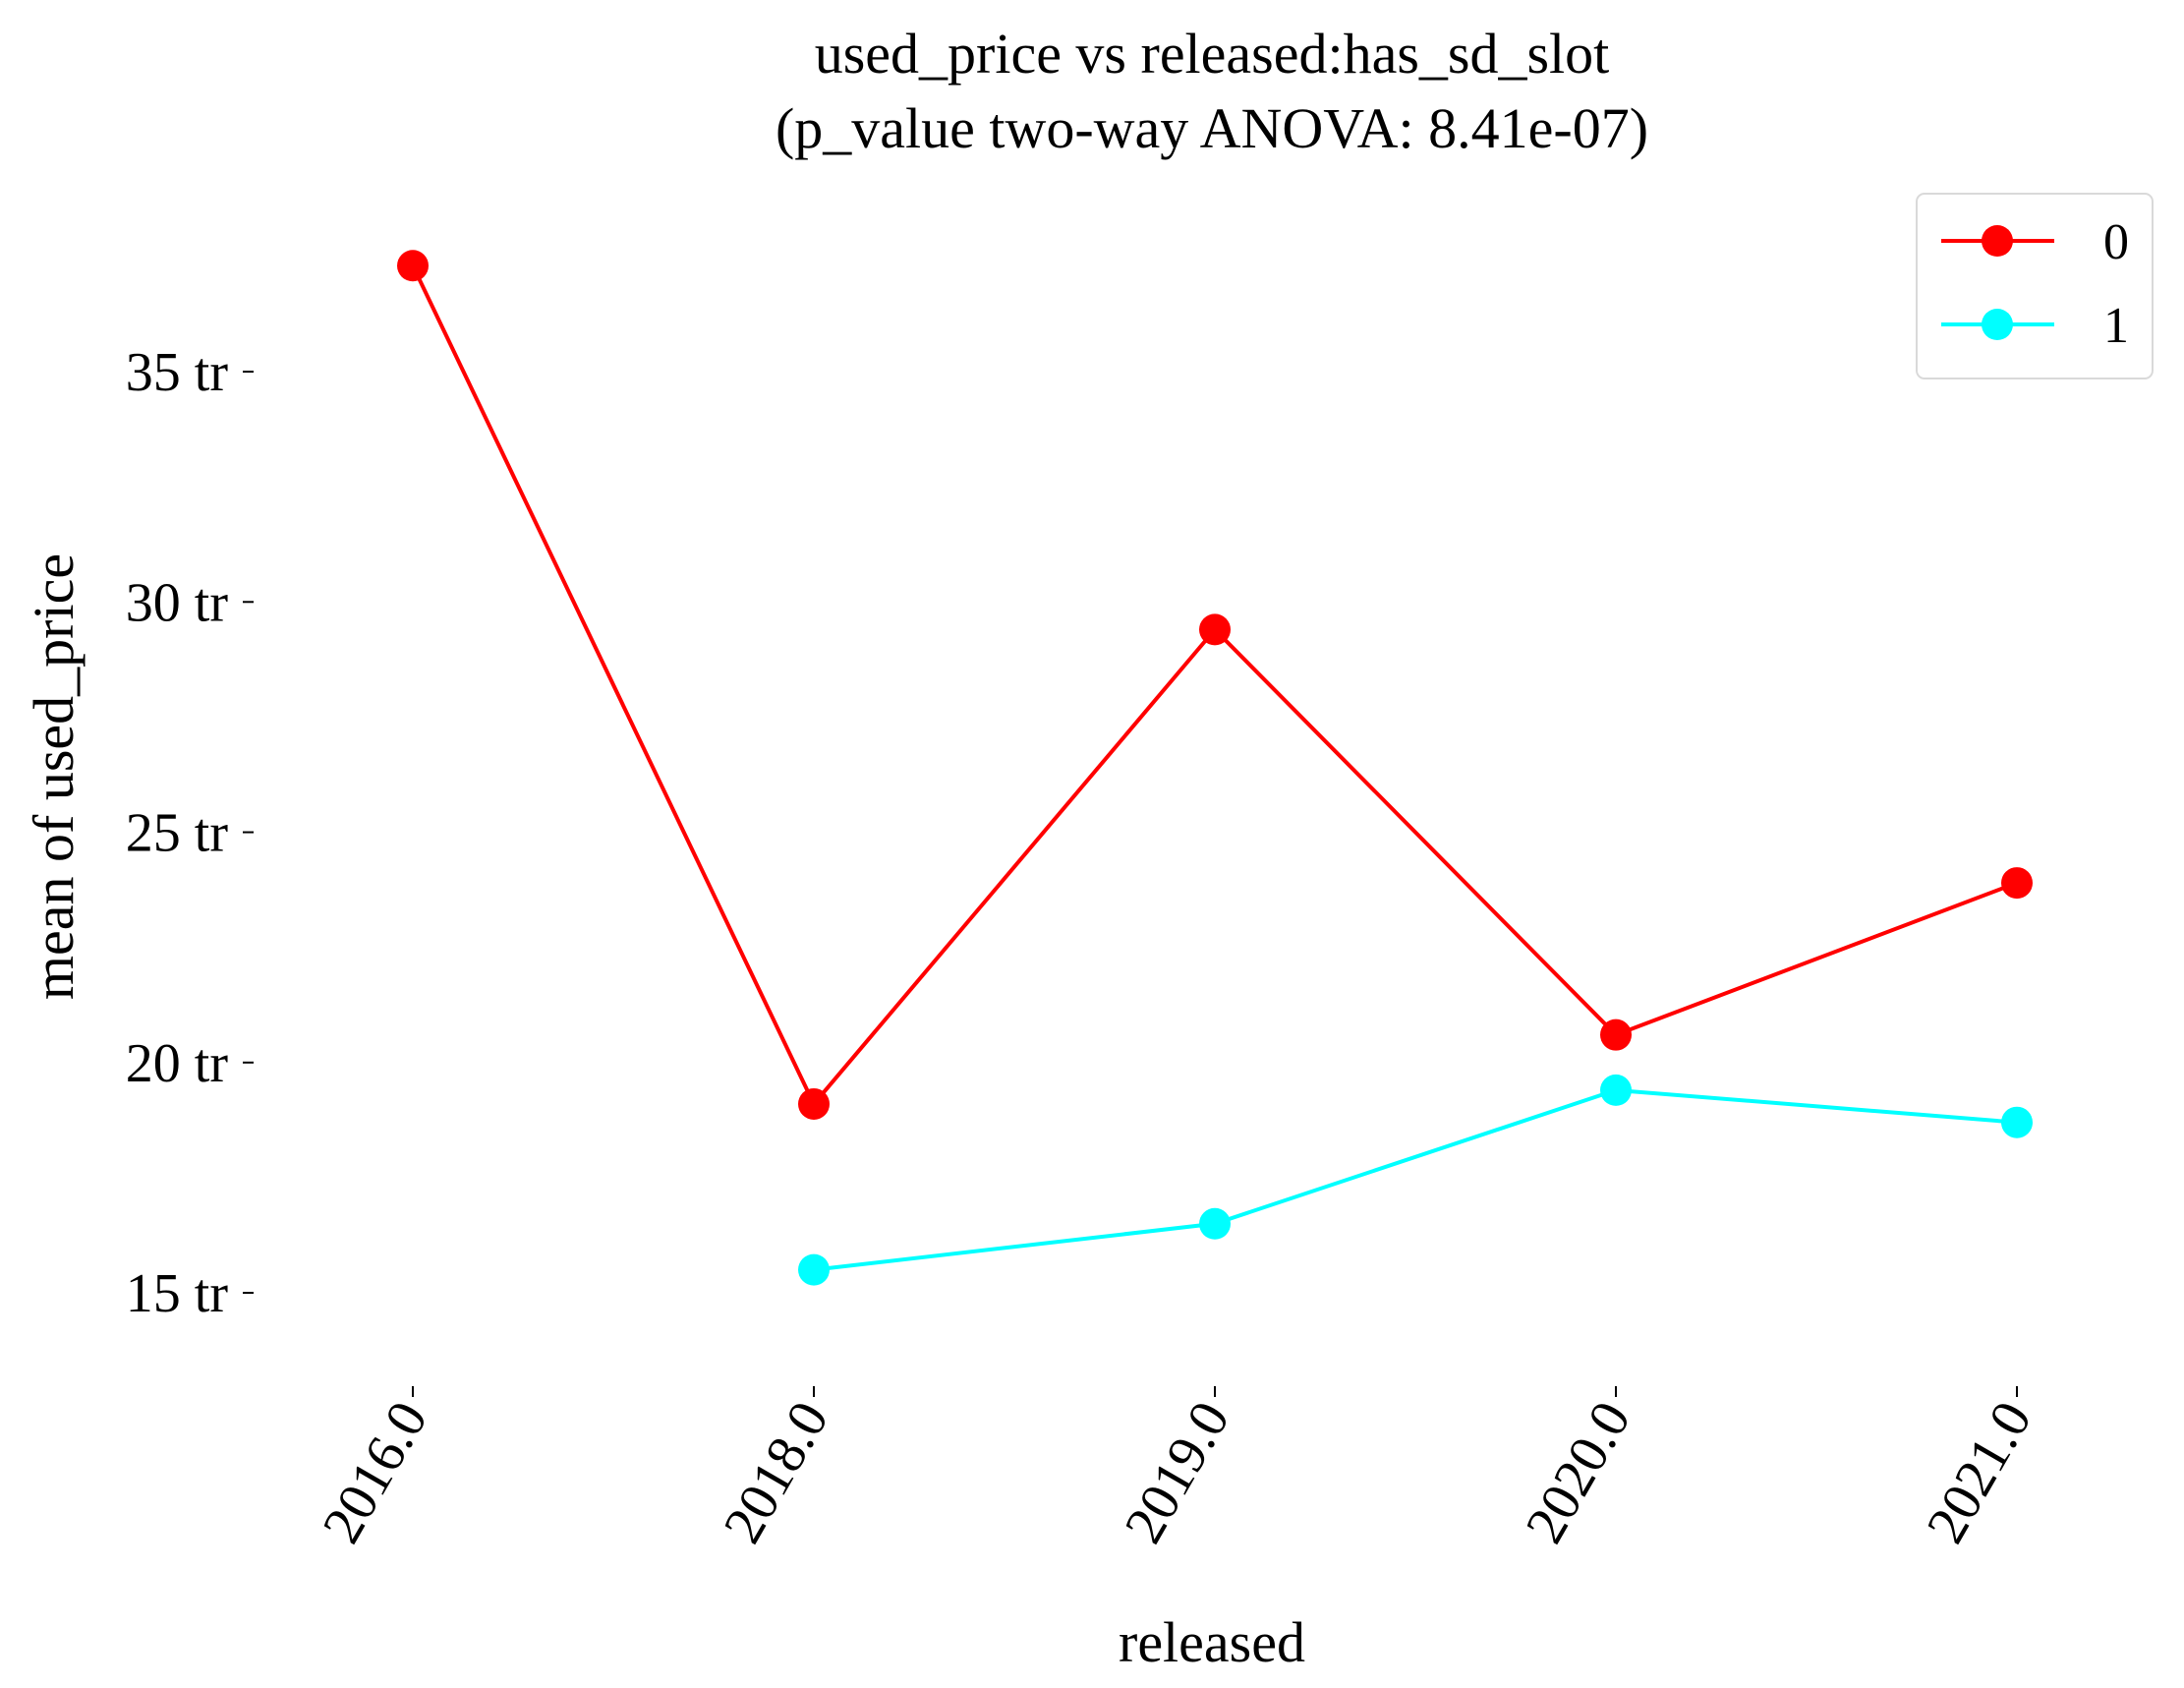 This screenshot has width=2184, height=1688. I want to click on legend-label: 0, so click(2116, 242).